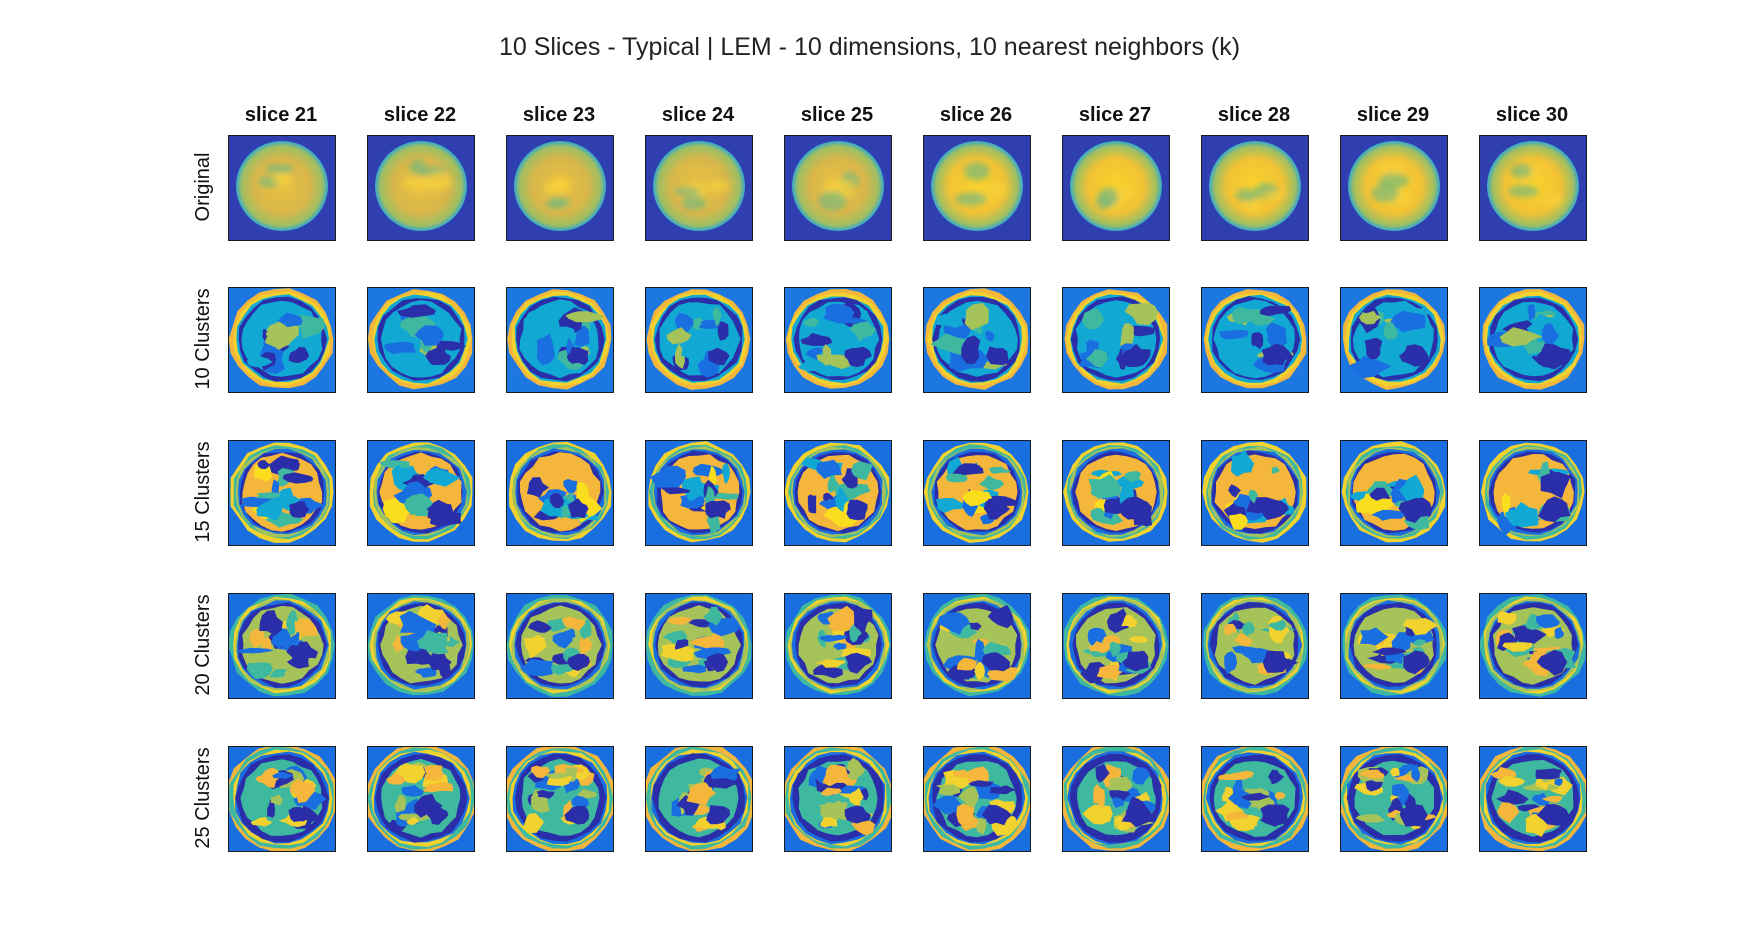 The image size is (1739, 942). I want to click on column-title: slice 26, so click(976, 115).